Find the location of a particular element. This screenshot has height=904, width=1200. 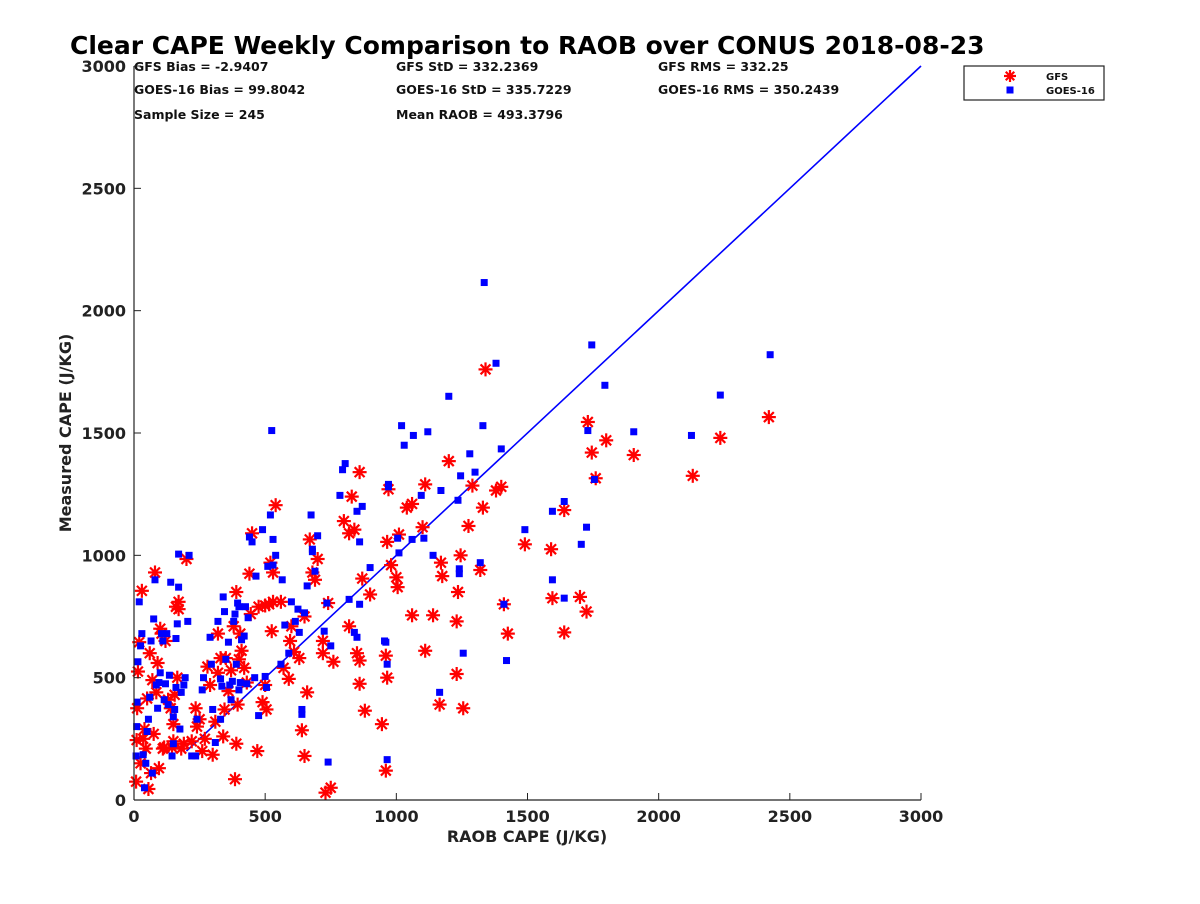

stat-annotation: Sample Size = 245 is located at coordinates (199, 114).